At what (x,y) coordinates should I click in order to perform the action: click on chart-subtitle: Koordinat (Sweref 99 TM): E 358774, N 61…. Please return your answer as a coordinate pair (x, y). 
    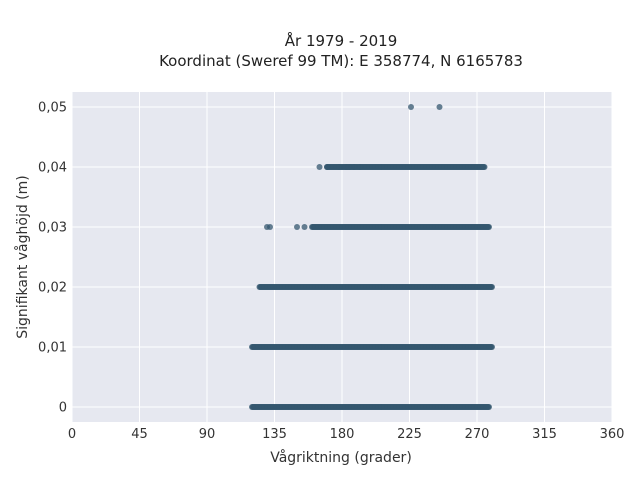
    Looking at the image, I should click on (341, 61).